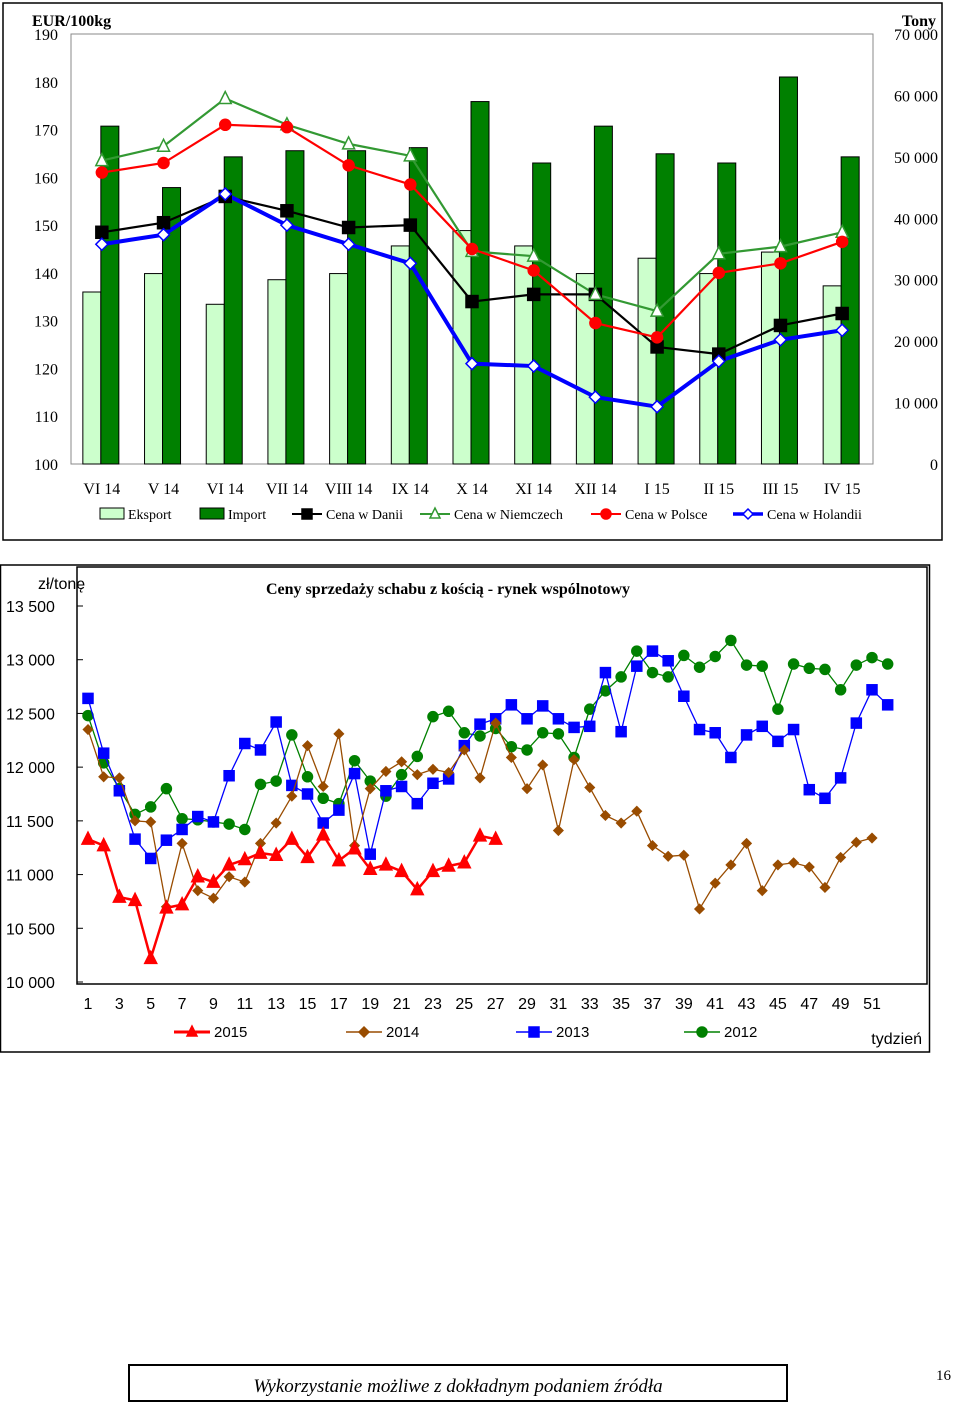  I want to click on x-tick-label: III 15, so click(780, 489).